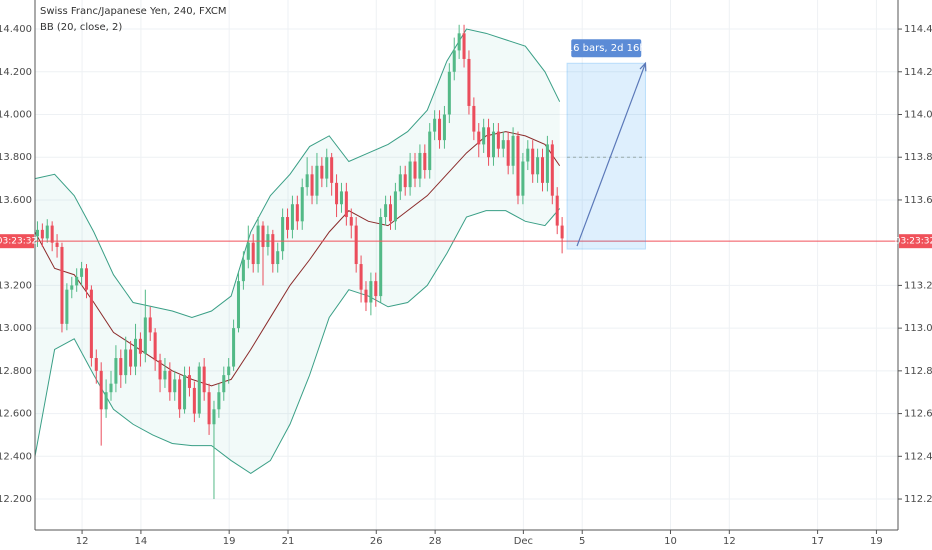  I want to click on x-tick-label: Dec, so click(523, 541).